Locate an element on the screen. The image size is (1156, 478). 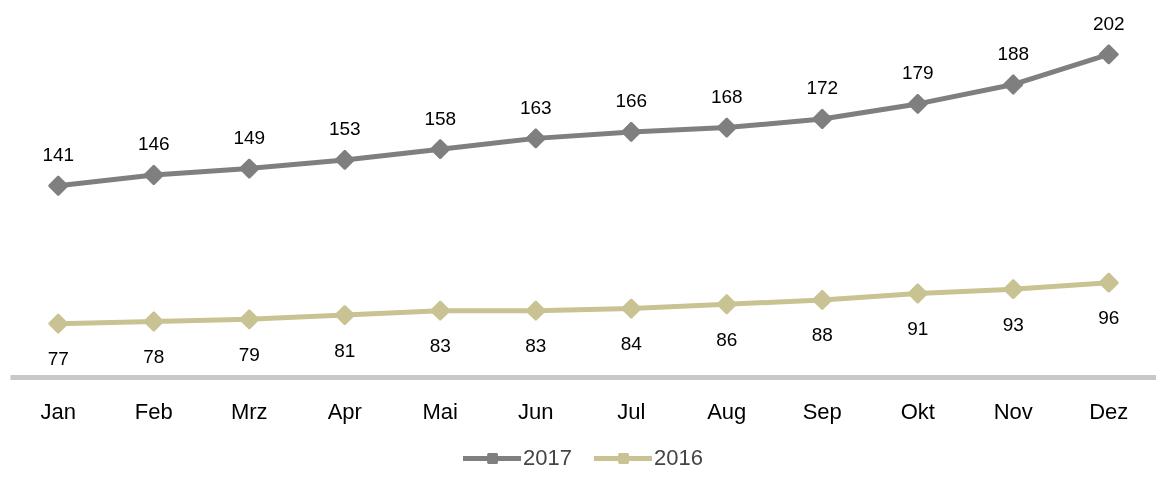
data-label: 163 is located at coordinates (535, 107).